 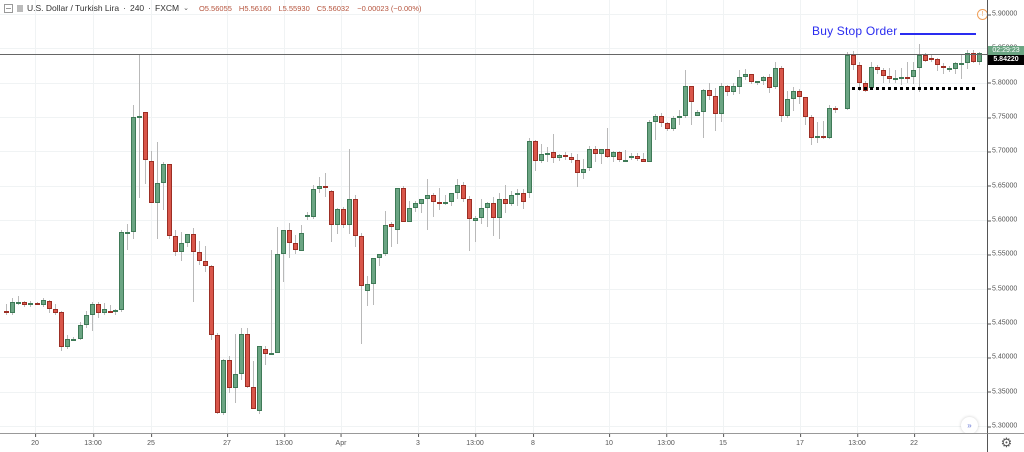 I want to click on symbol-name: U.S. Dollar / Turkish Lira, so click(x=73, y=8).